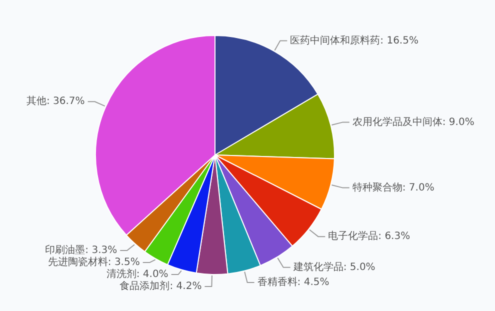  I want to click on slice-label: 农用化学品及中间体: 9.0%, so click(413, 122).